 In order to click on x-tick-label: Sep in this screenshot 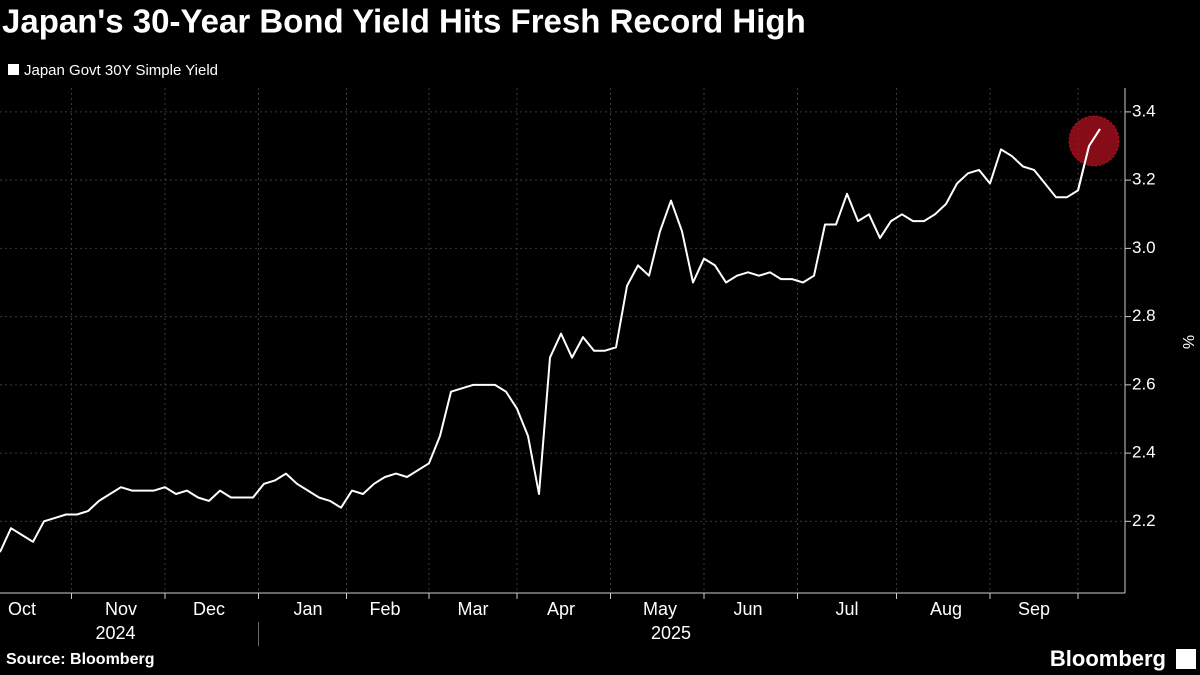, I will do `click(1034, 609)`.